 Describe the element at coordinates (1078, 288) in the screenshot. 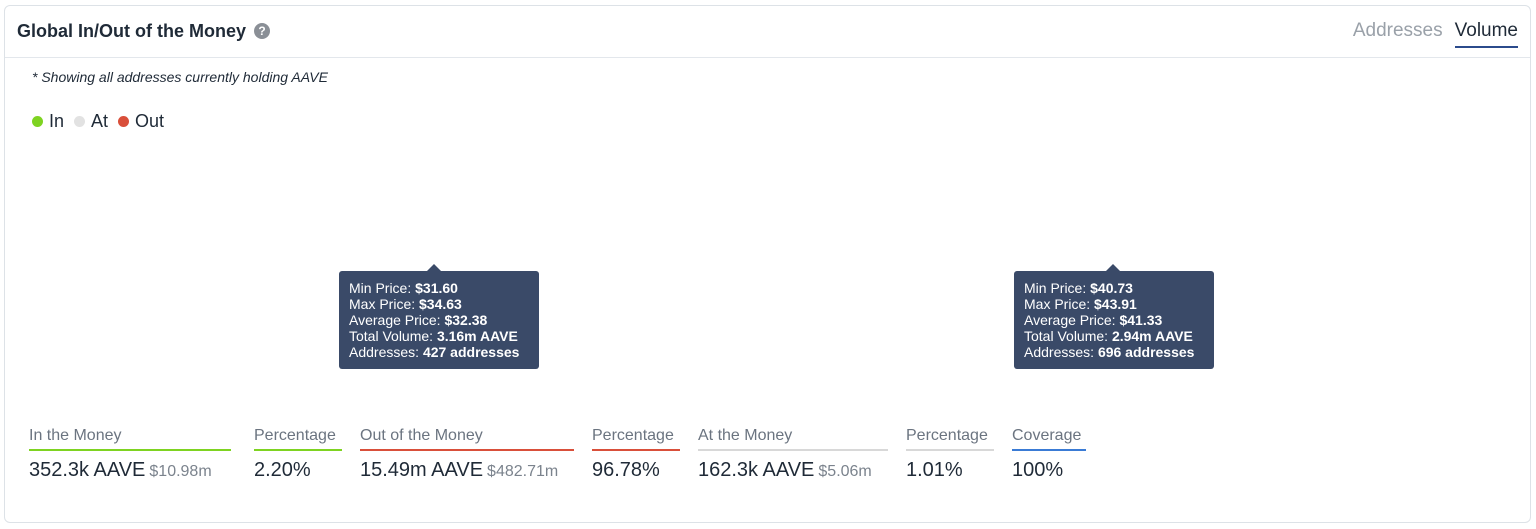

I see `tooltip-row: Min Price: $40.73` at that location.